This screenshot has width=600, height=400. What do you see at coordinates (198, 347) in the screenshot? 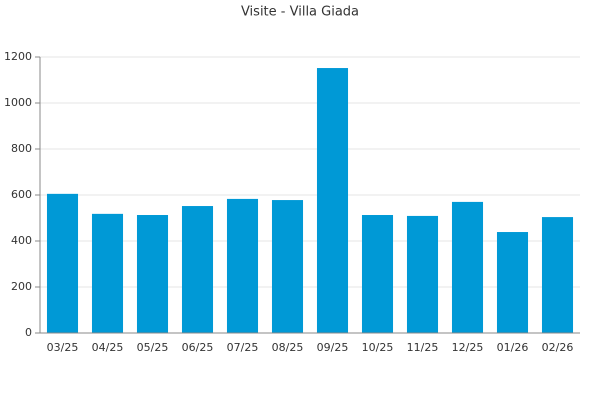
I see `x-tick-label: 06/25` at bounding box center [198, 347].